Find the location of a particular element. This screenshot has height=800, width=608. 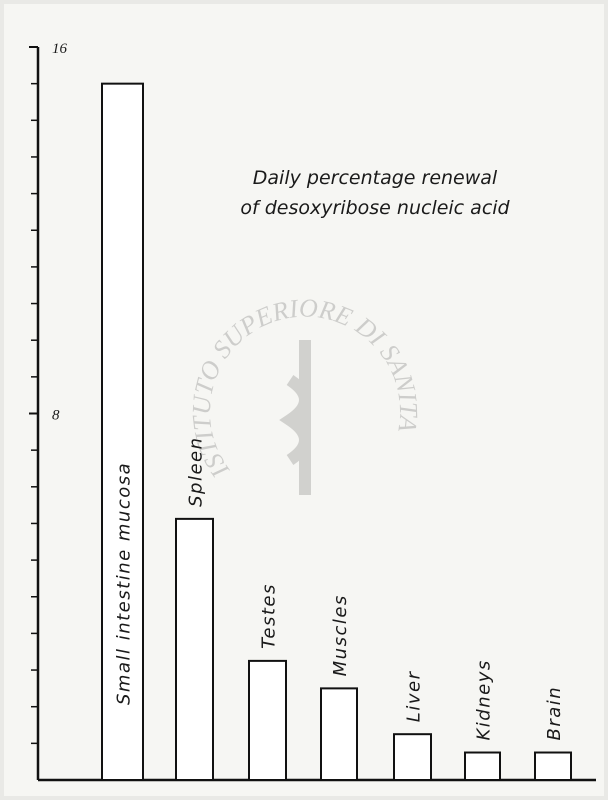

watermark-emblem is located at coordinates (295, 417).